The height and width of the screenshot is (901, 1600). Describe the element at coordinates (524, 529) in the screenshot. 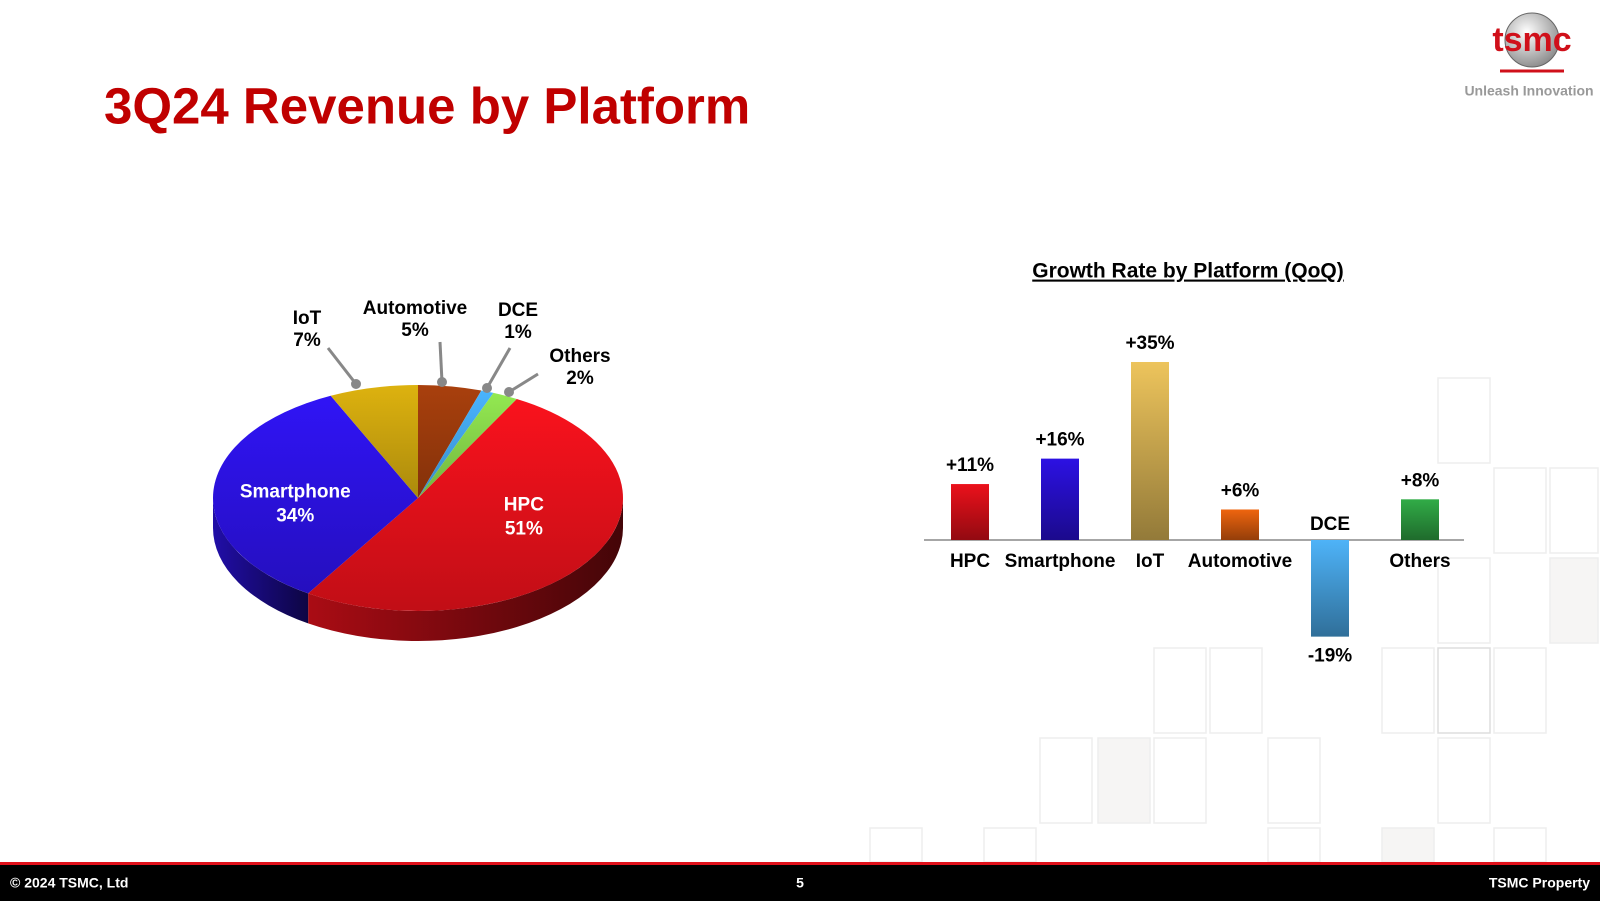

I see `slice-value: 51%` at that location.